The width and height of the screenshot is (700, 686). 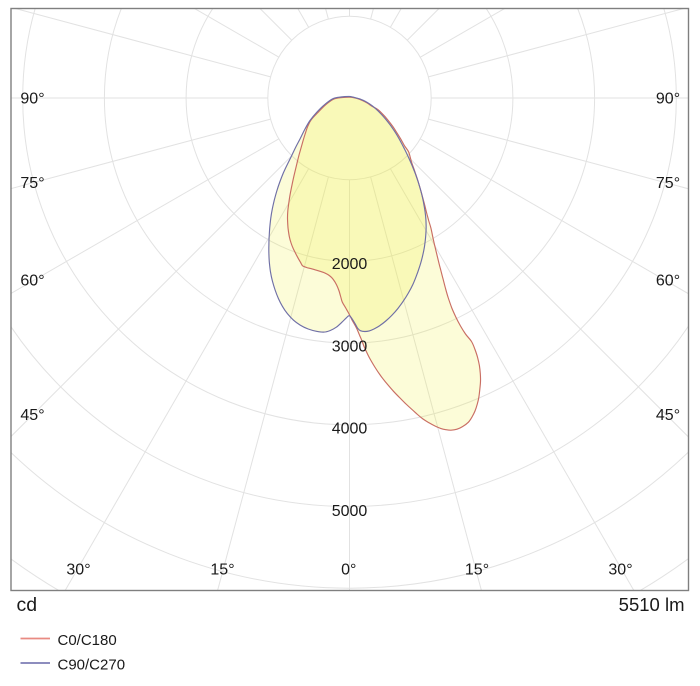 I want to click on svg-text: 3000, so click(x=350, y=347).